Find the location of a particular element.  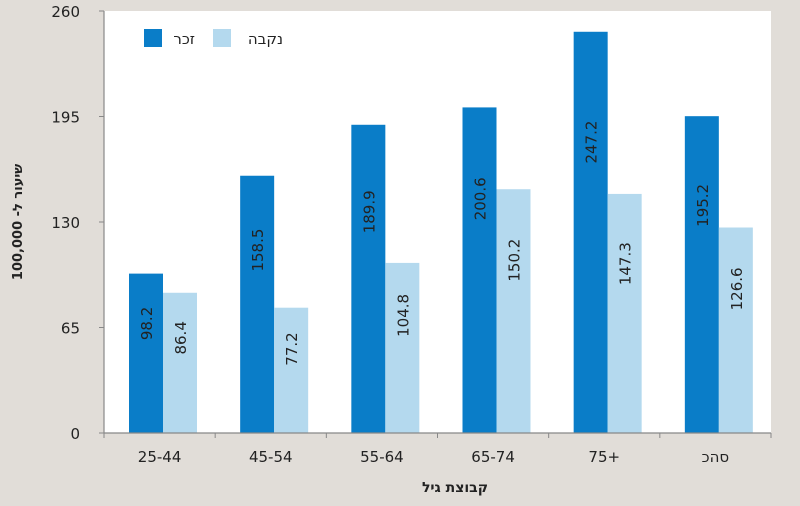

data-label: 150.2 is located at coordinates (515, 260).